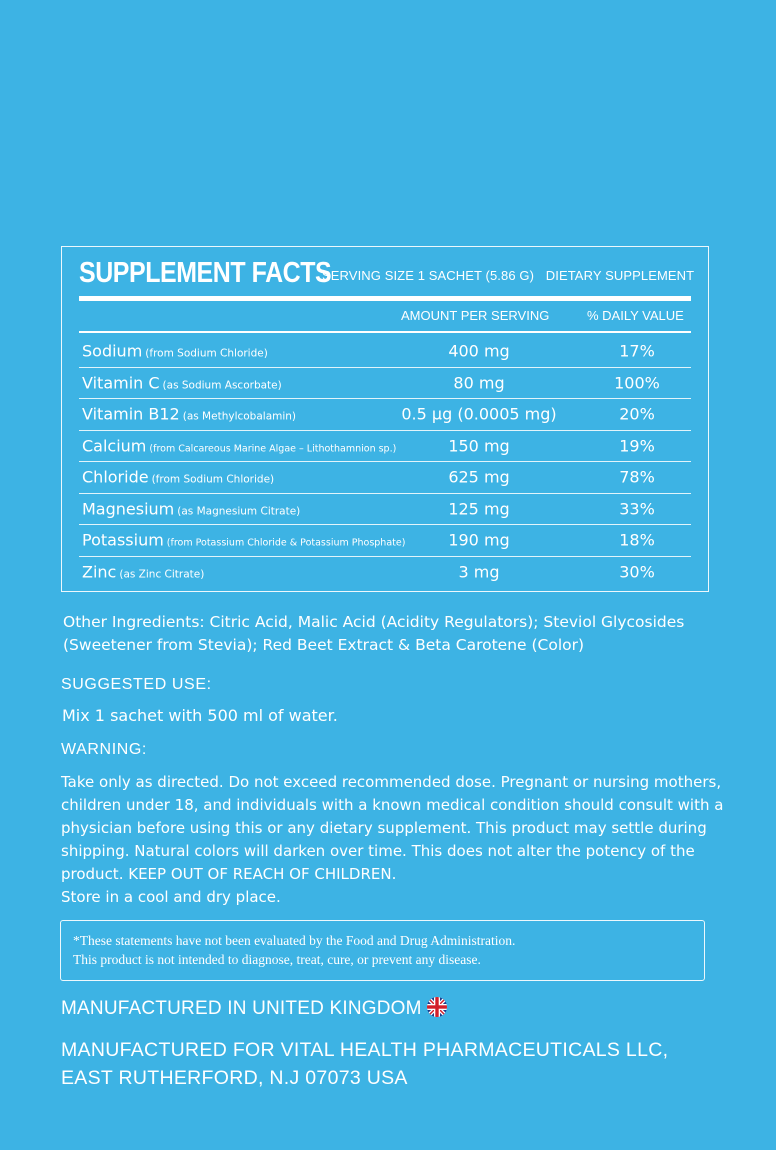 The width and height of the screenshot is (776, 1150). What do you see at coordinates (637, 509) in the screenshot?
I see `nutrient-daily-value: 33%` at bounding box center [637, 509].